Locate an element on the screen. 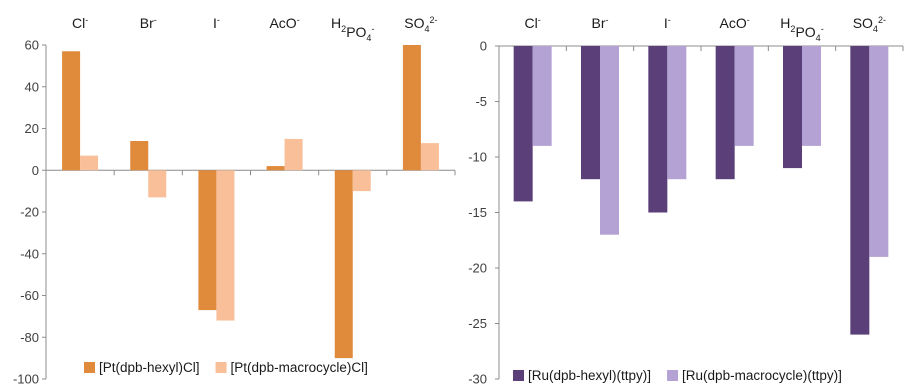  y-tick-label: ‑30 is located at coordinates (477, 379).